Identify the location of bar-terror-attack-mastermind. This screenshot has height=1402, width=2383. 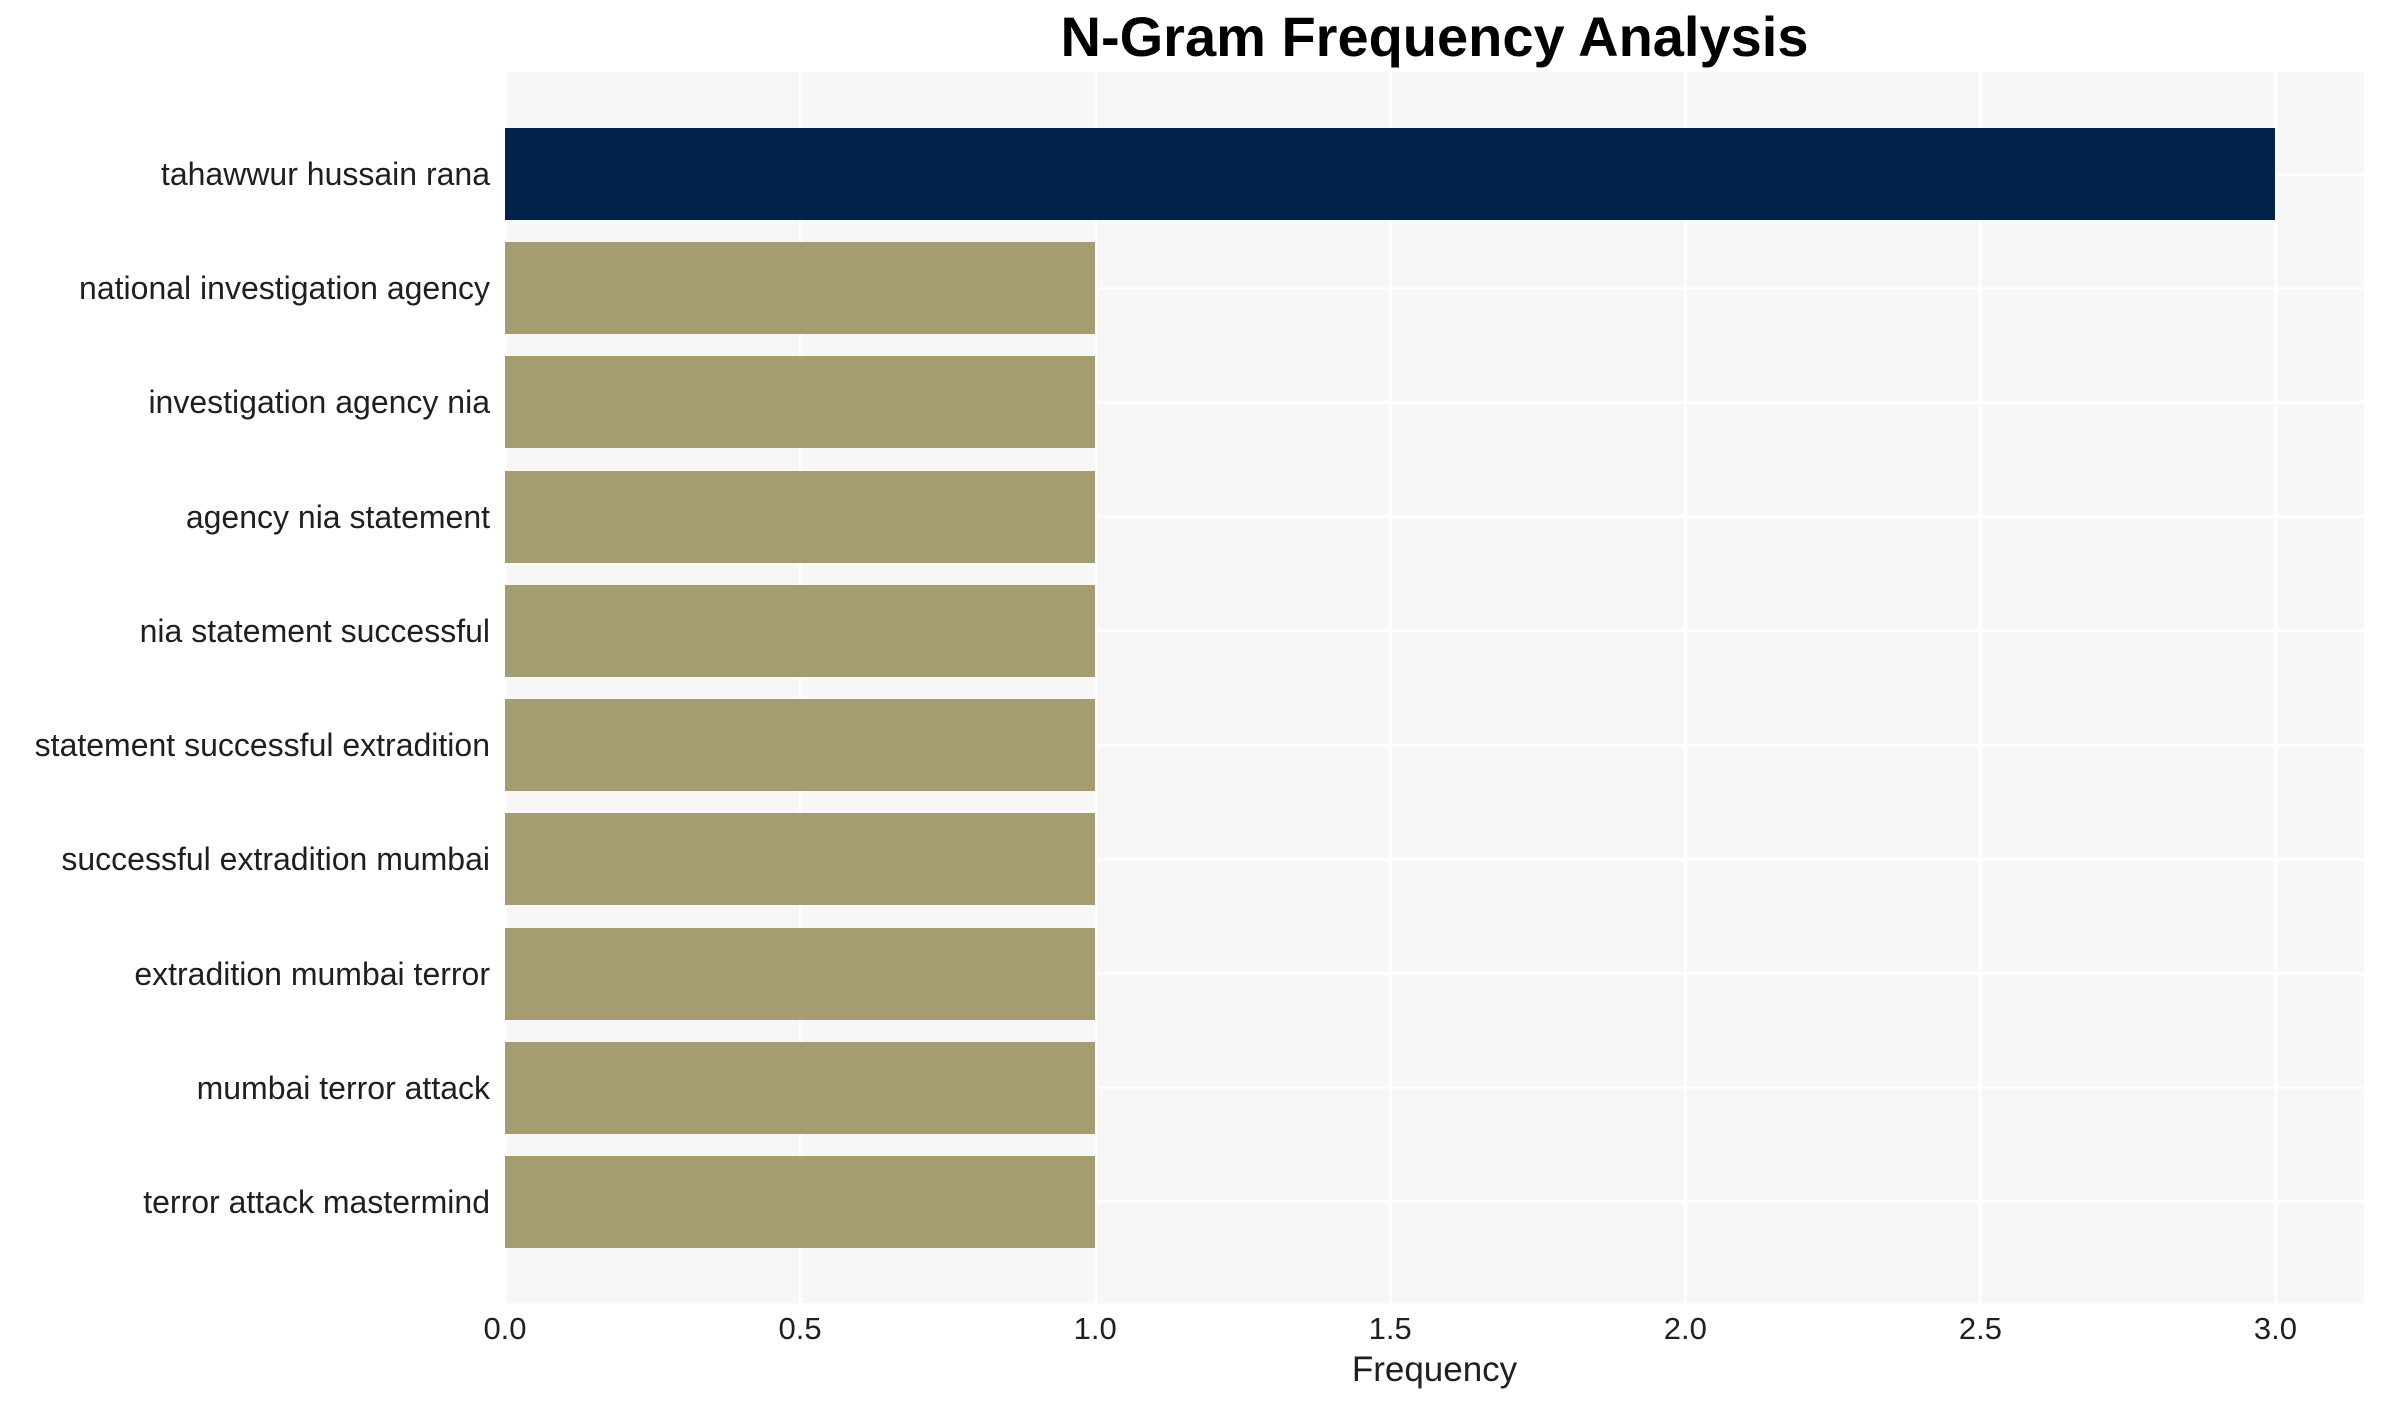
(800, 1201).